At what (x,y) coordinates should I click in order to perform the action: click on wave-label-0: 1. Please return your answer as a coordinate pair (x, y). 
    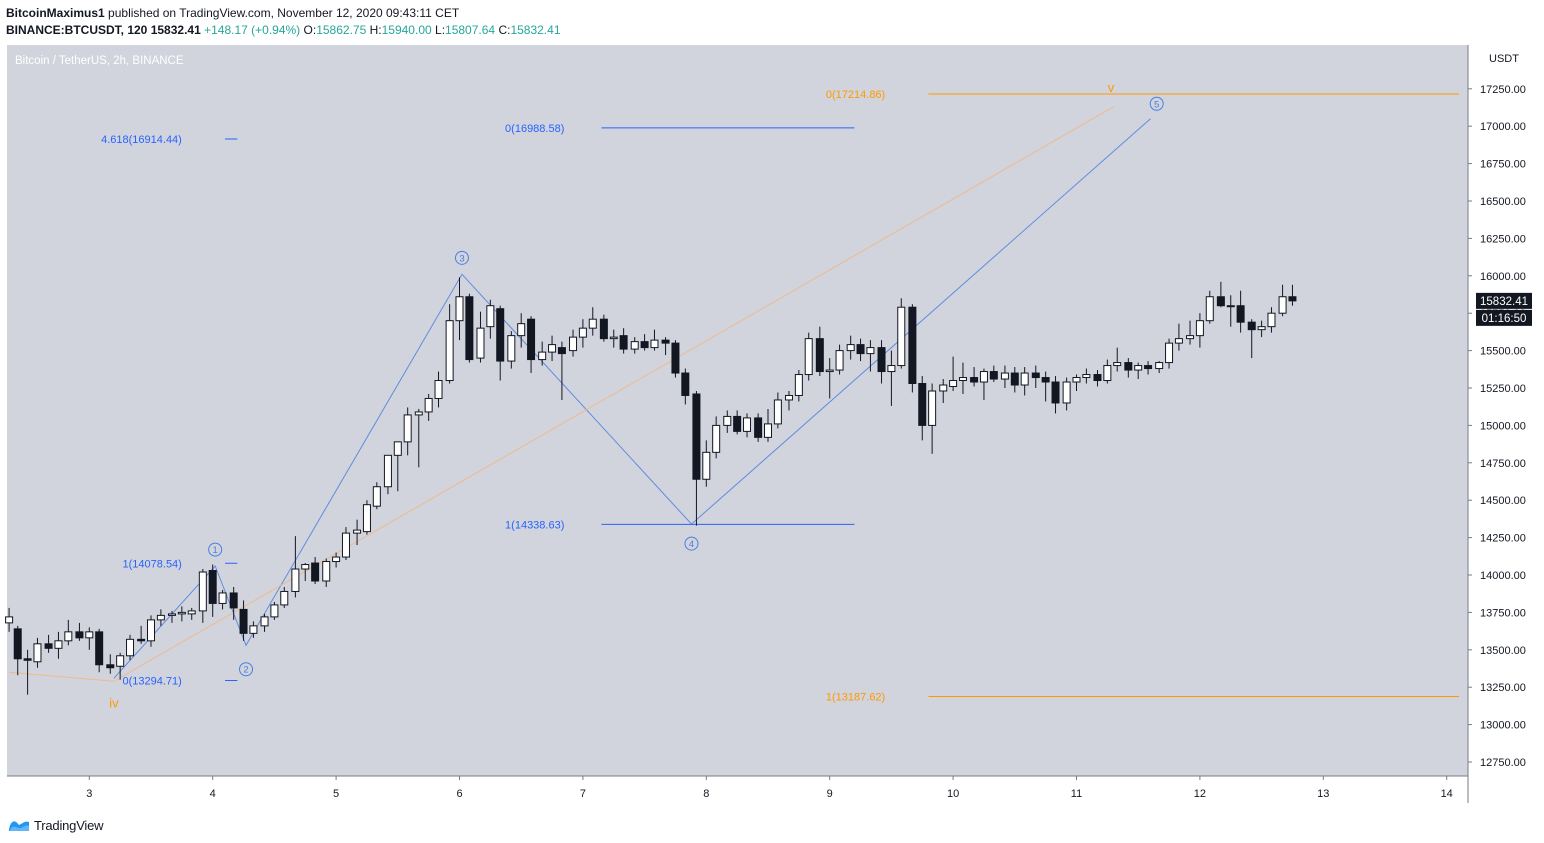
    Looking at the image, I should click on (215, 549).